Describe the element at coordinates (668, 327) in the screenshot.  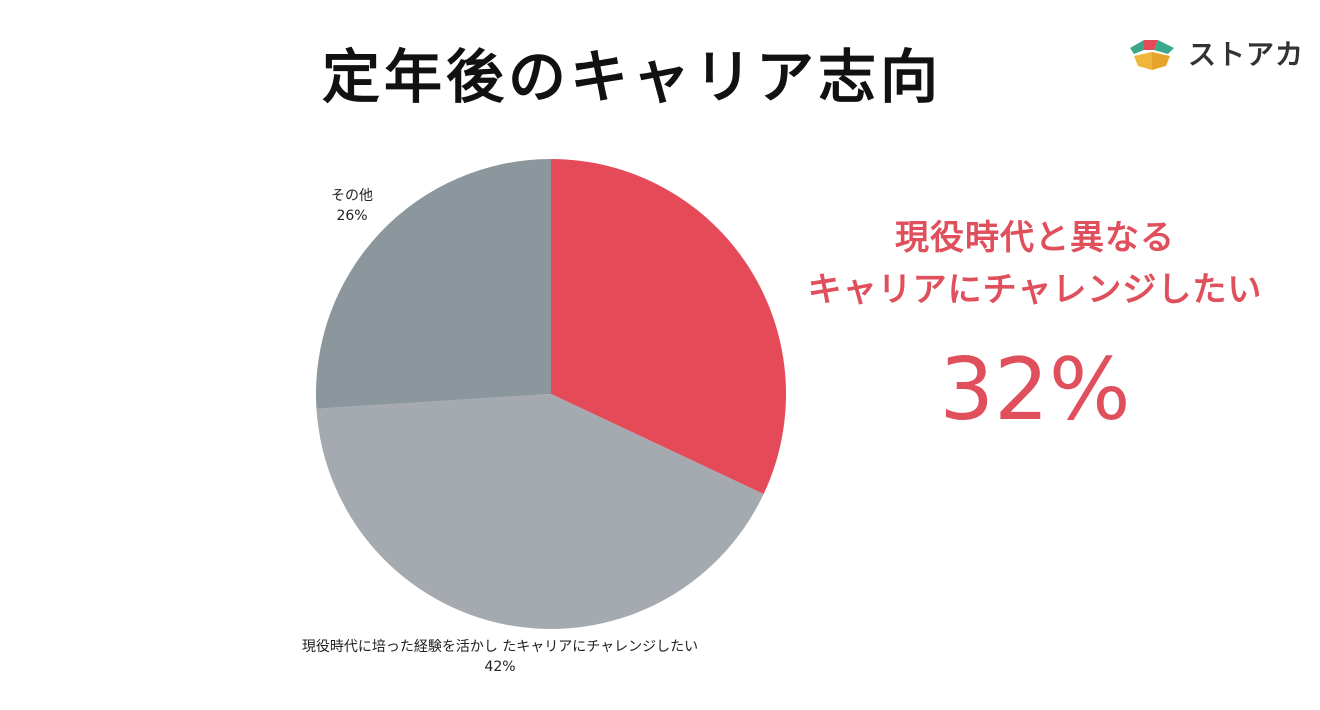
I see `pie-slice-different-career` at that location.